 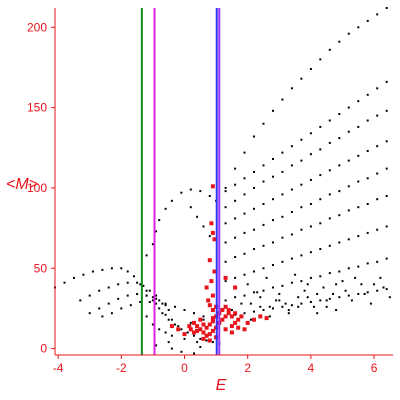 I want to click on x-tick-label: -2, so click(x=121, y=368).